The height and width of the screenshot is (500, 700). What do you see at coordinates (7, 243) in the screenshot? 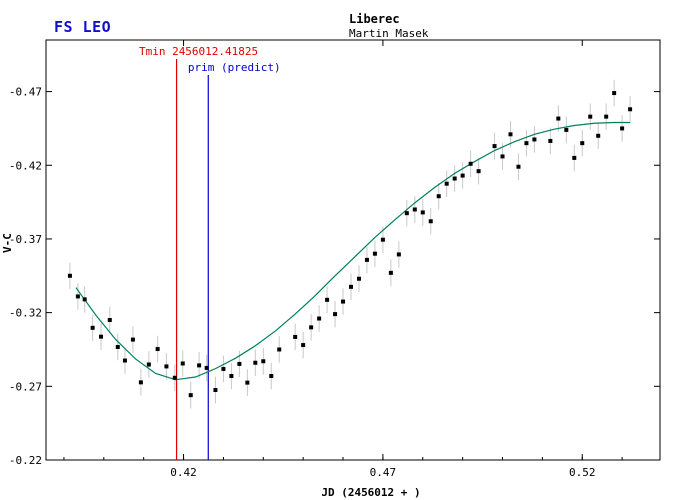
I see `y-axis-label: V-C` at bounding box center [7, 243].